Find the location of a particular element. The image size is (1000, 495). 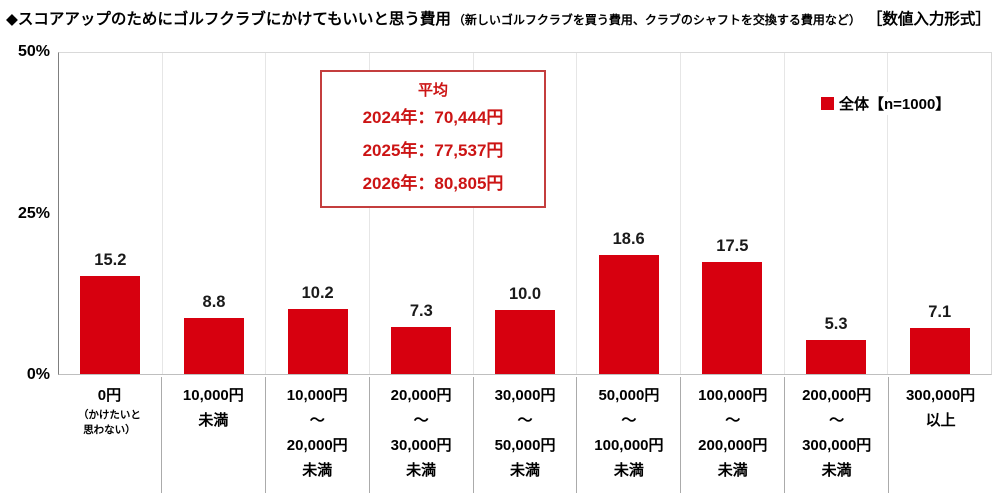

x-axis-category-label: 30,000円 ～ 50,000円 未満 is located at coordinates (524, 435).